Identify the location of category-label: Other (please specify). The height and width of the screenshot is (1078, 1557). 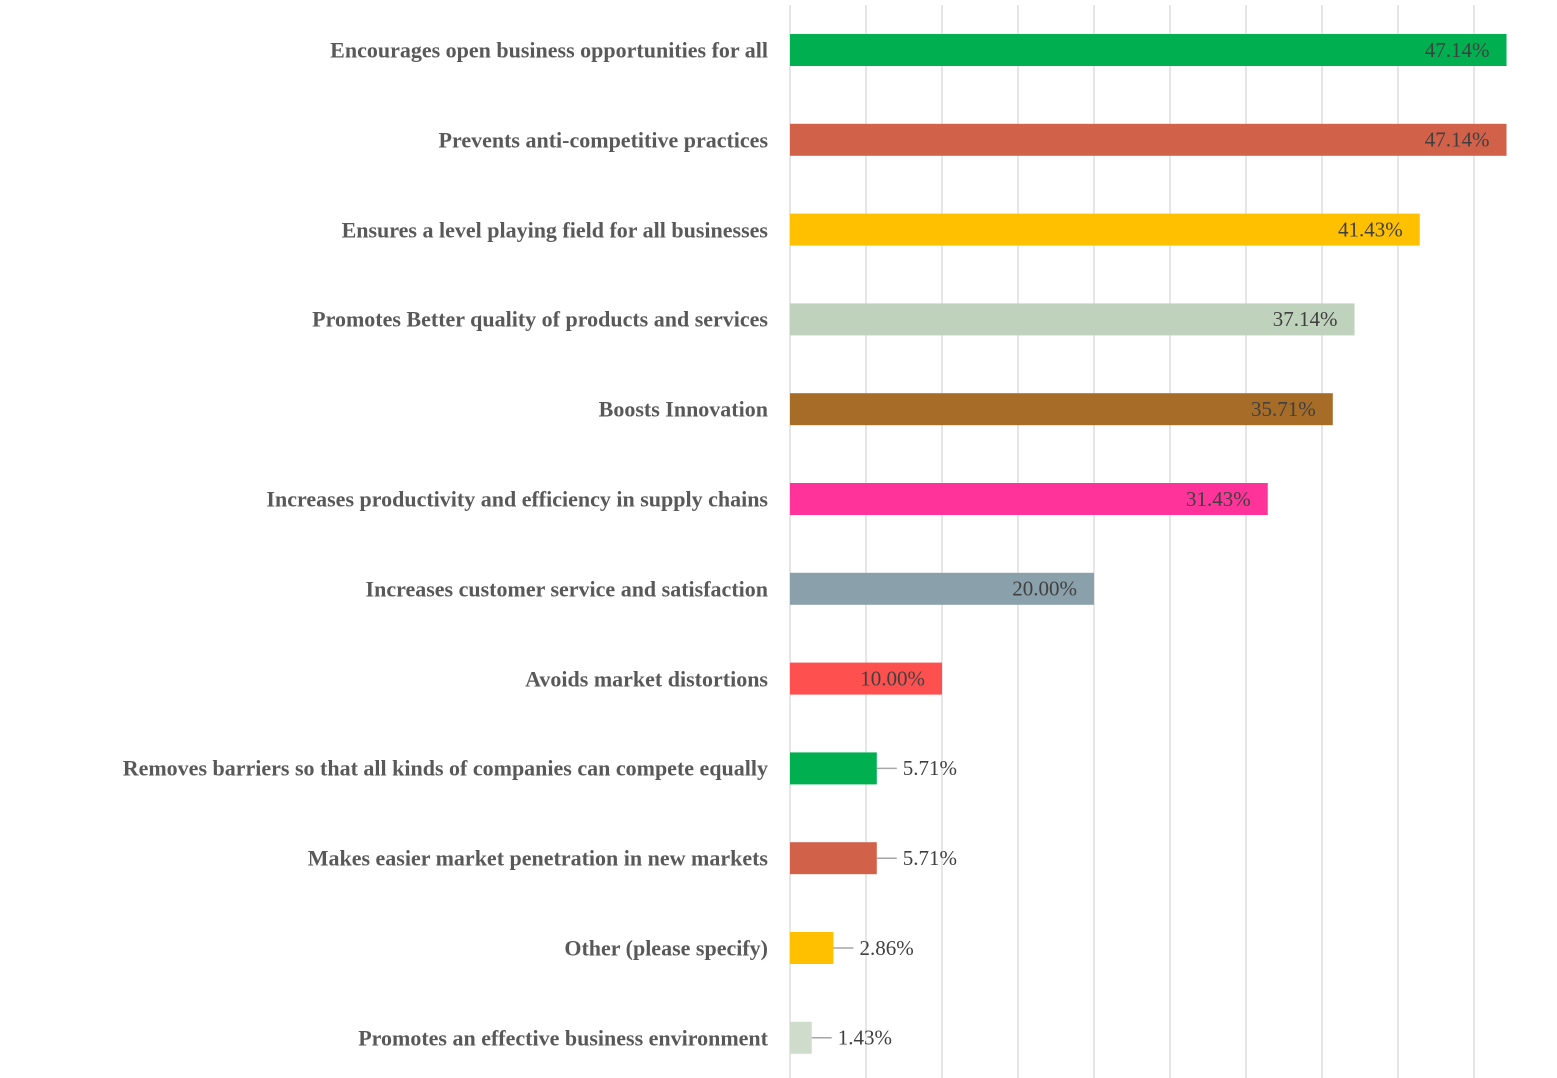
(666, 948).